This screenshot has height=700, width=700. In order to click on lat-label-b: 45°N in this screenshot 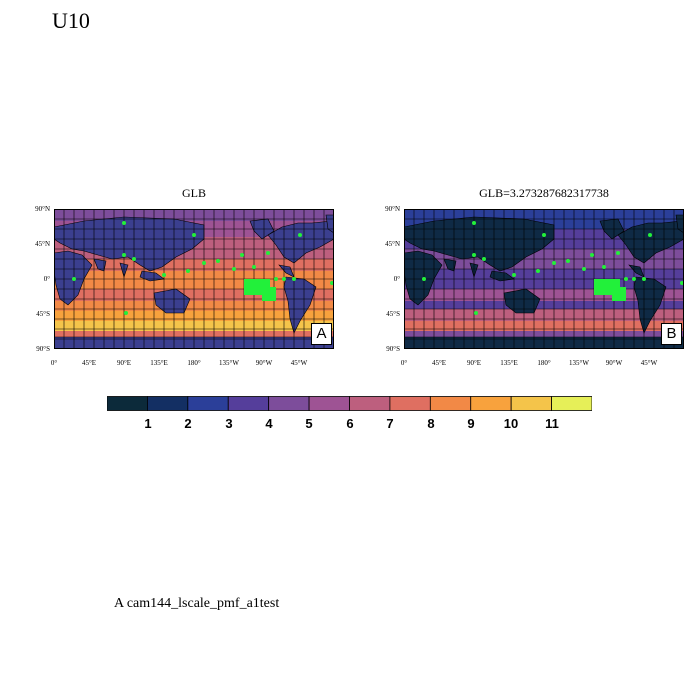, I will do `click(392, 244)`.